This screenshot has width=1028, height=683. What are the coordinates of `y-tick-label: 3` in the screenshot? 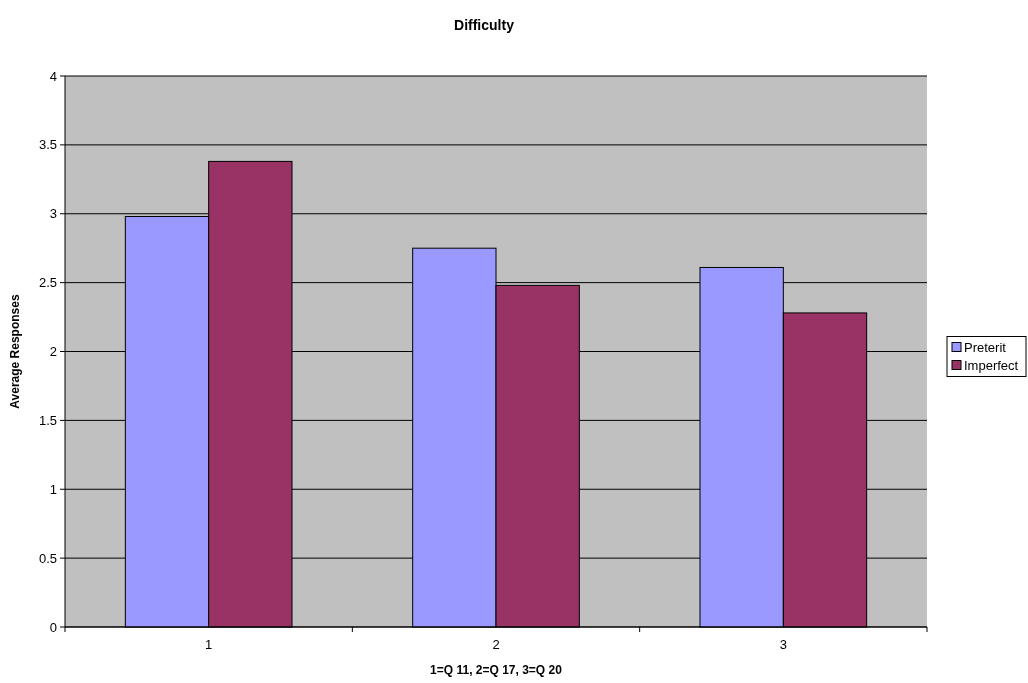 It's located at (53, 214).